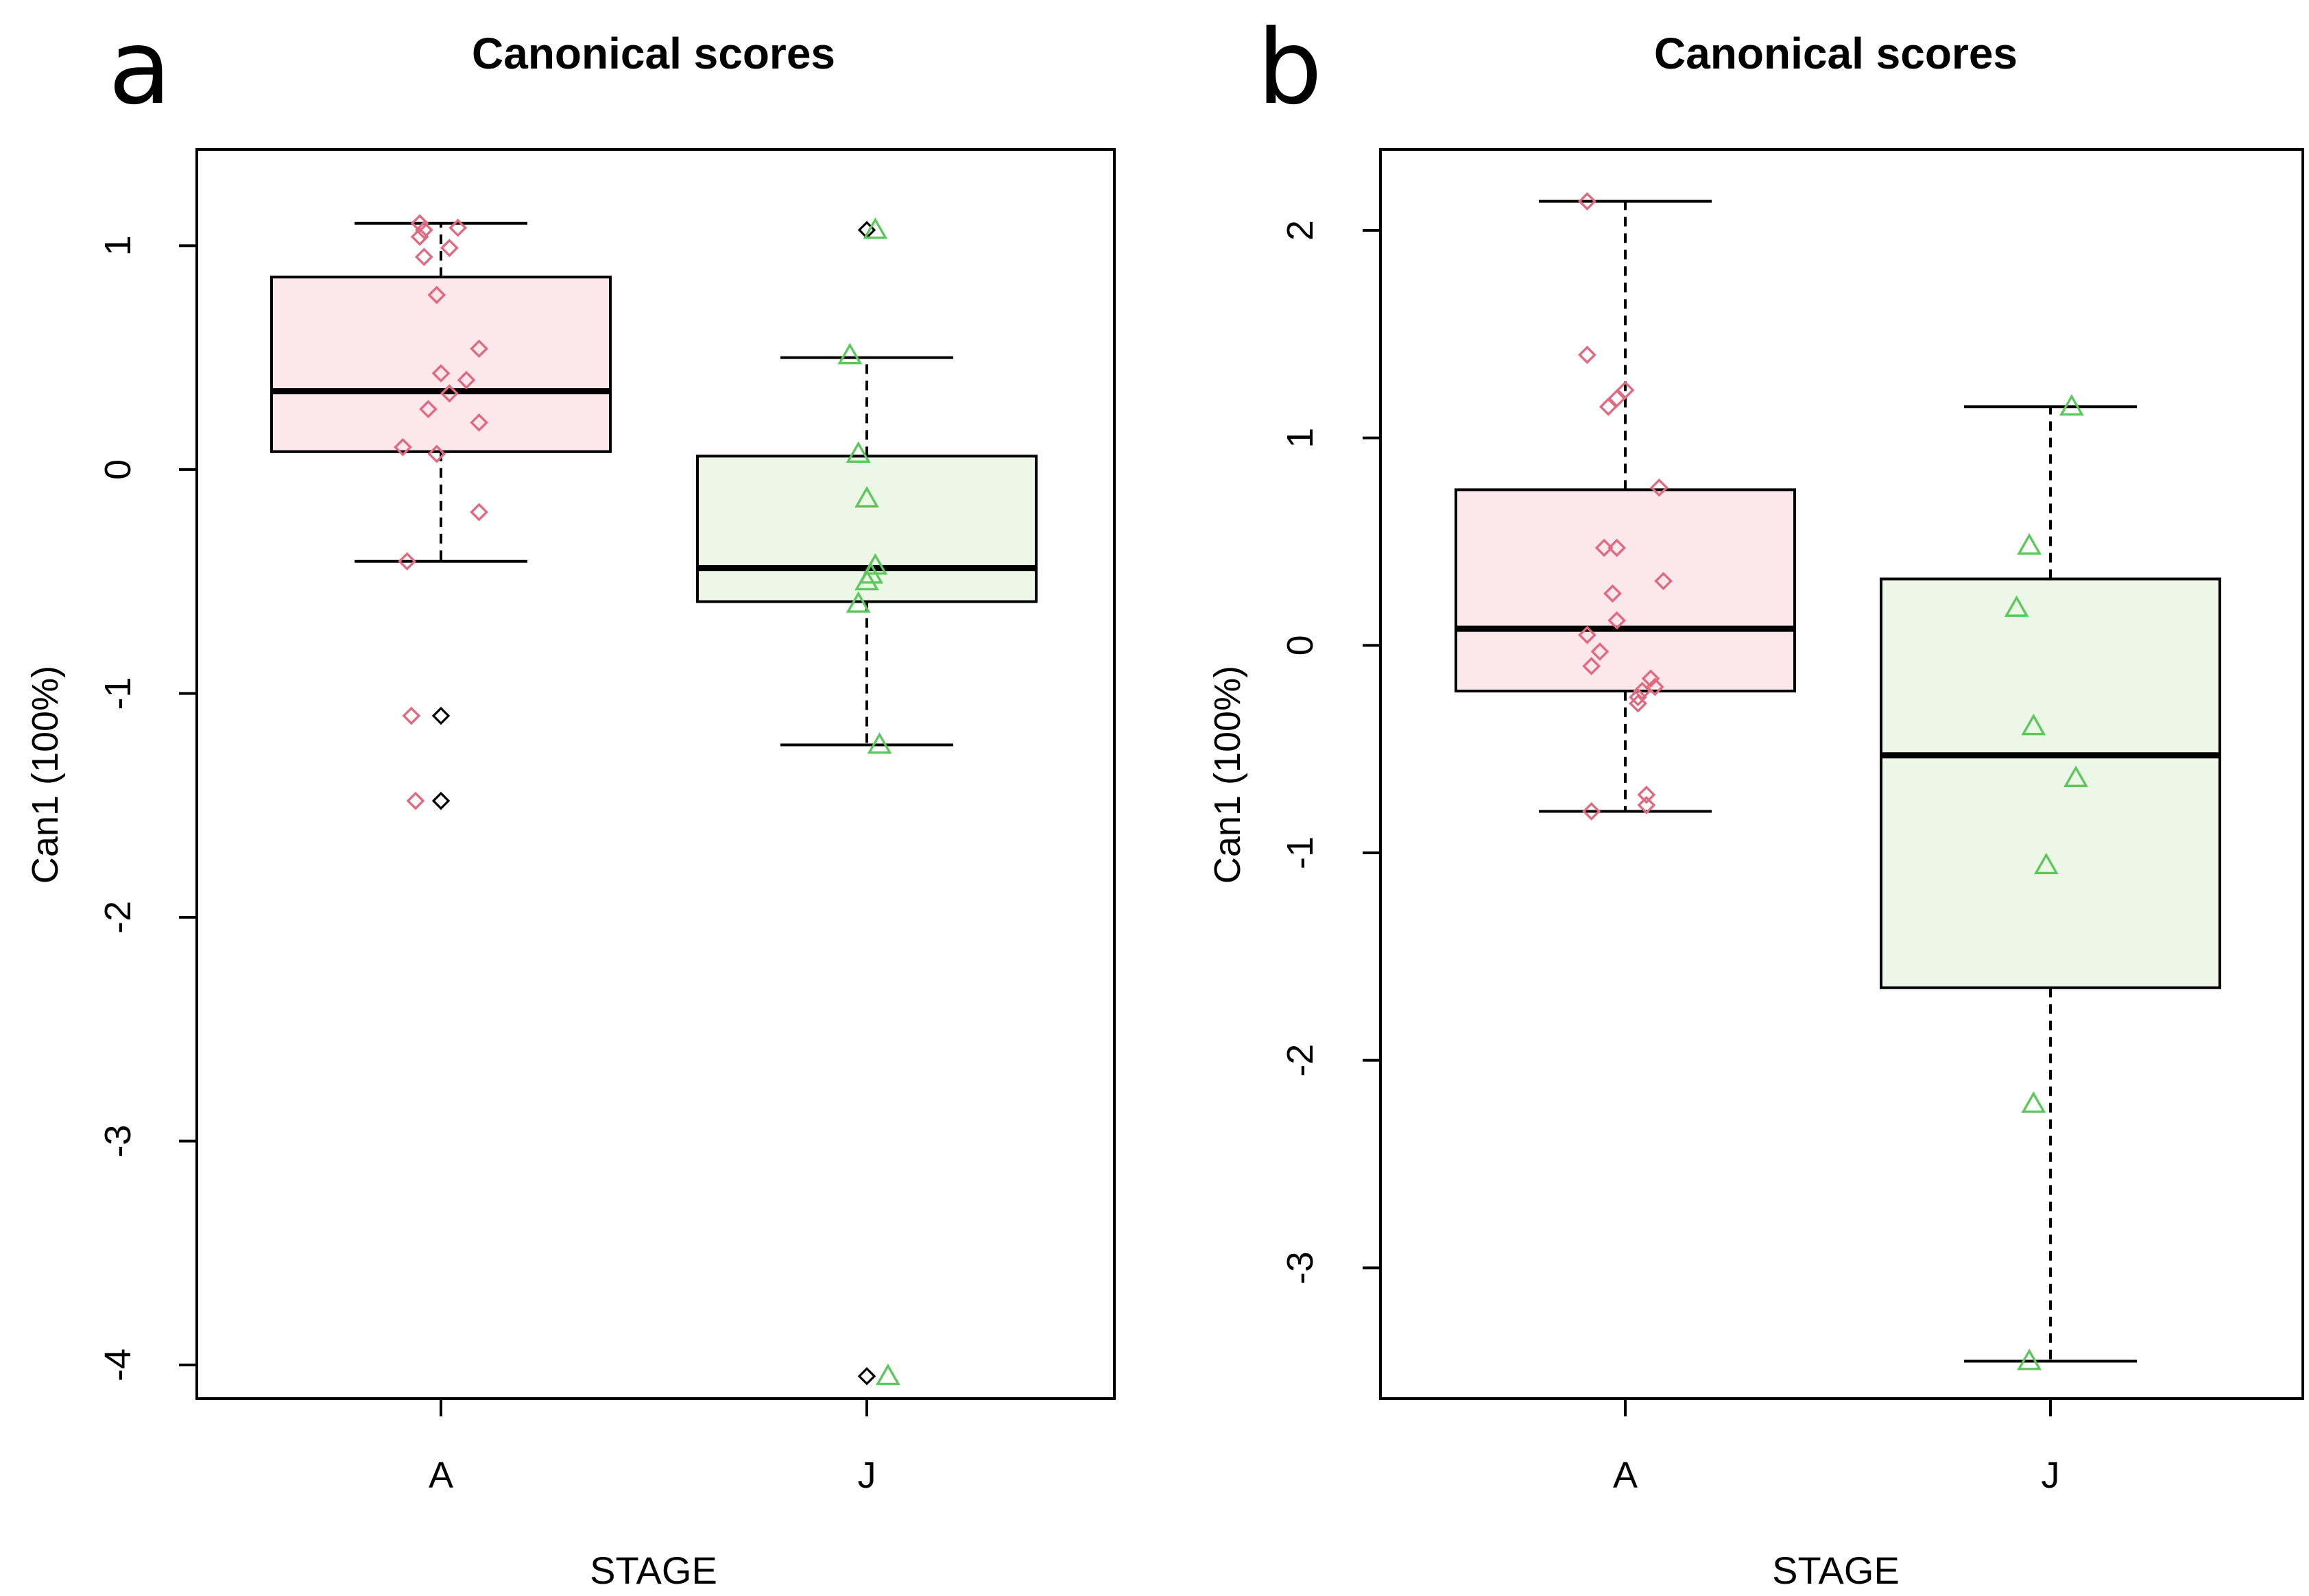 Image resolution: width=2309 pixels, height=1596 pixels. I want to click on panel-letter: a, so click(139, 68).